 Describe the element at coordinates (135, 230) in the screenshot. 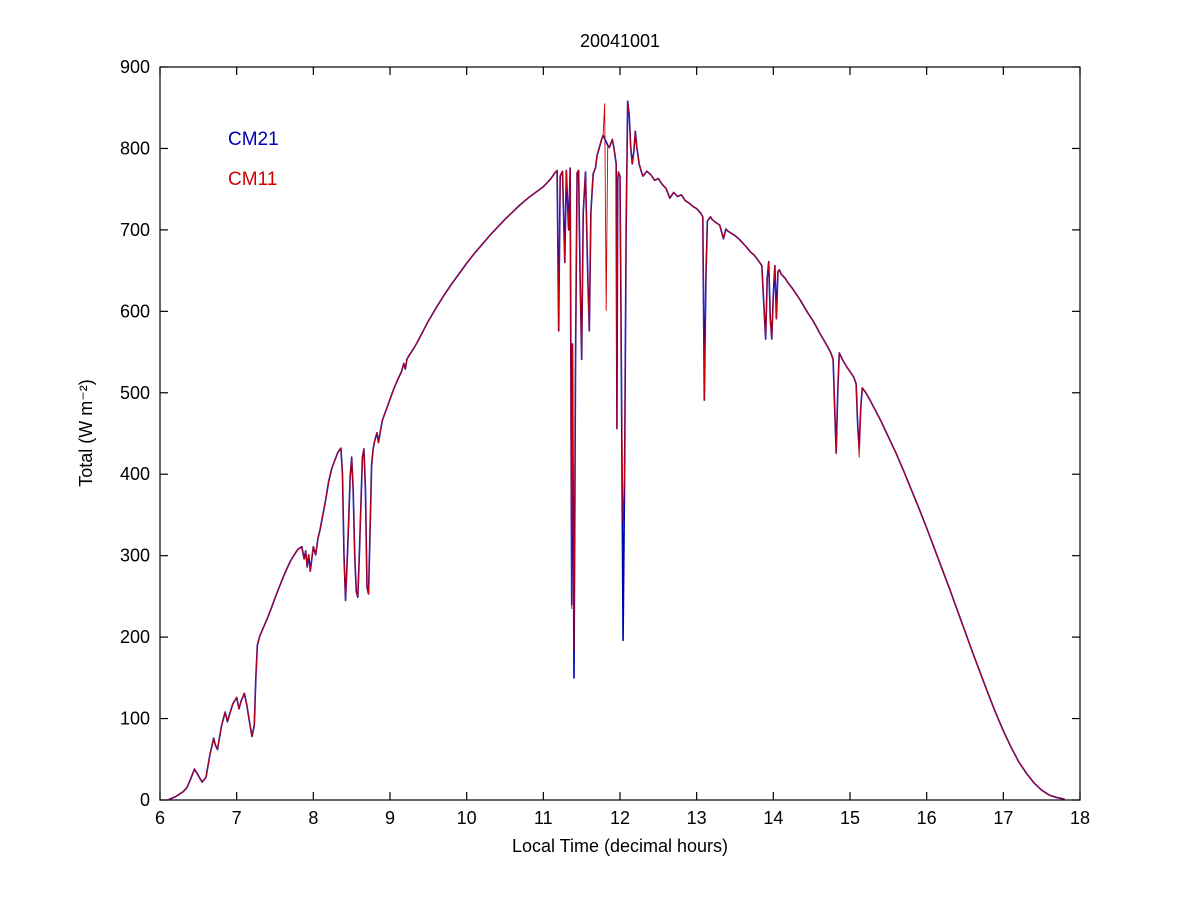

I see `y-tick-label: 700` at that location.